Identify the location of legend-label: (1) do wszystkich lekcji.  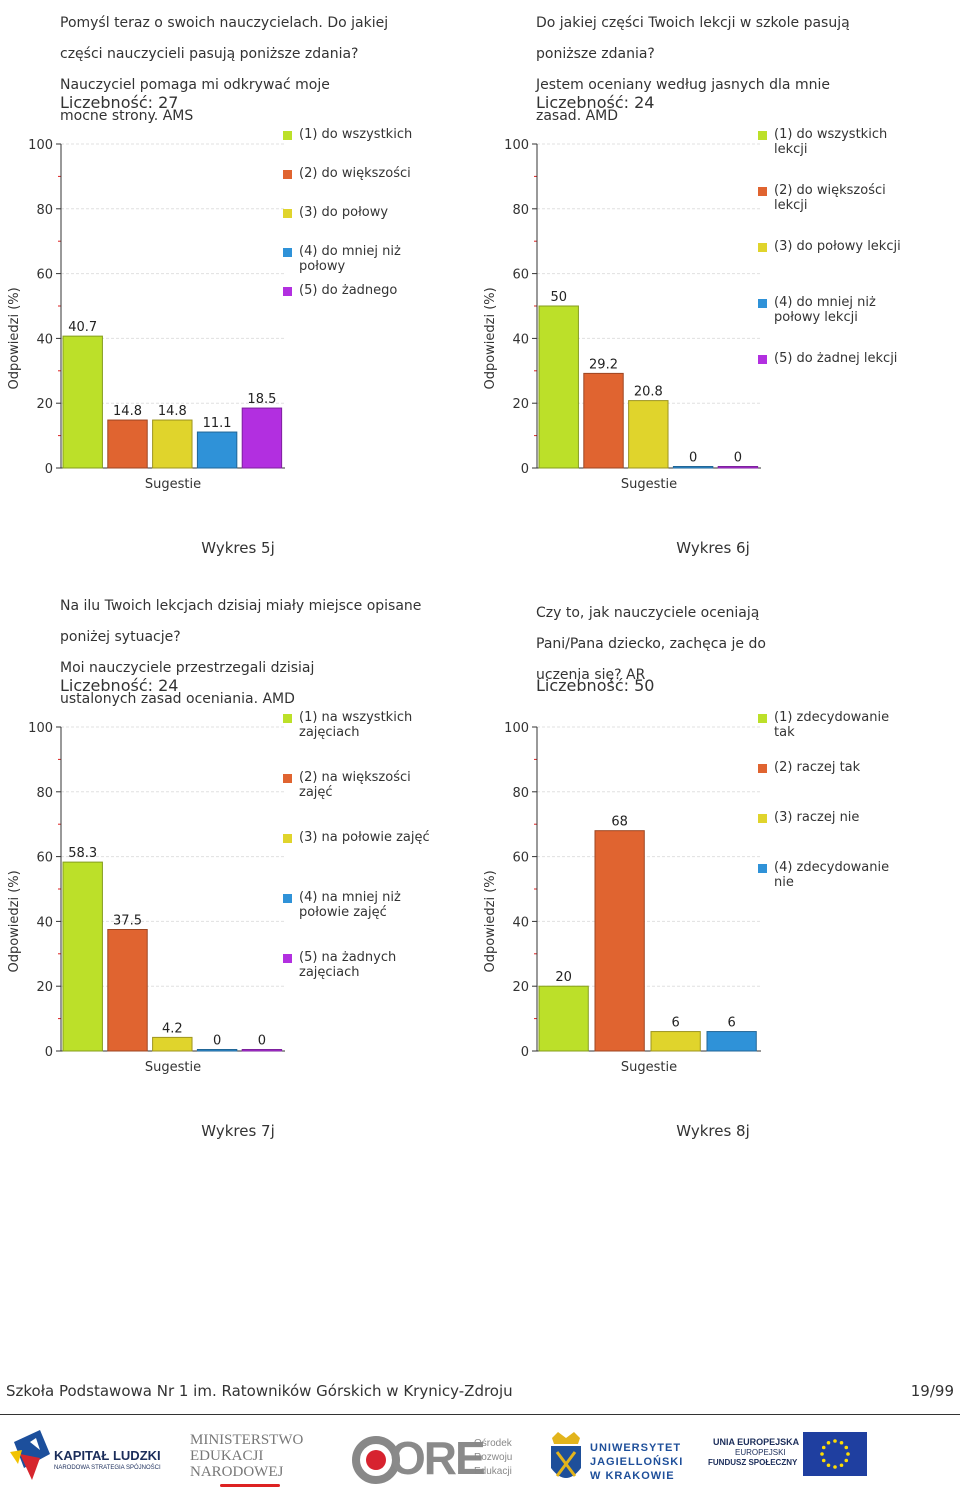
(831, 142).